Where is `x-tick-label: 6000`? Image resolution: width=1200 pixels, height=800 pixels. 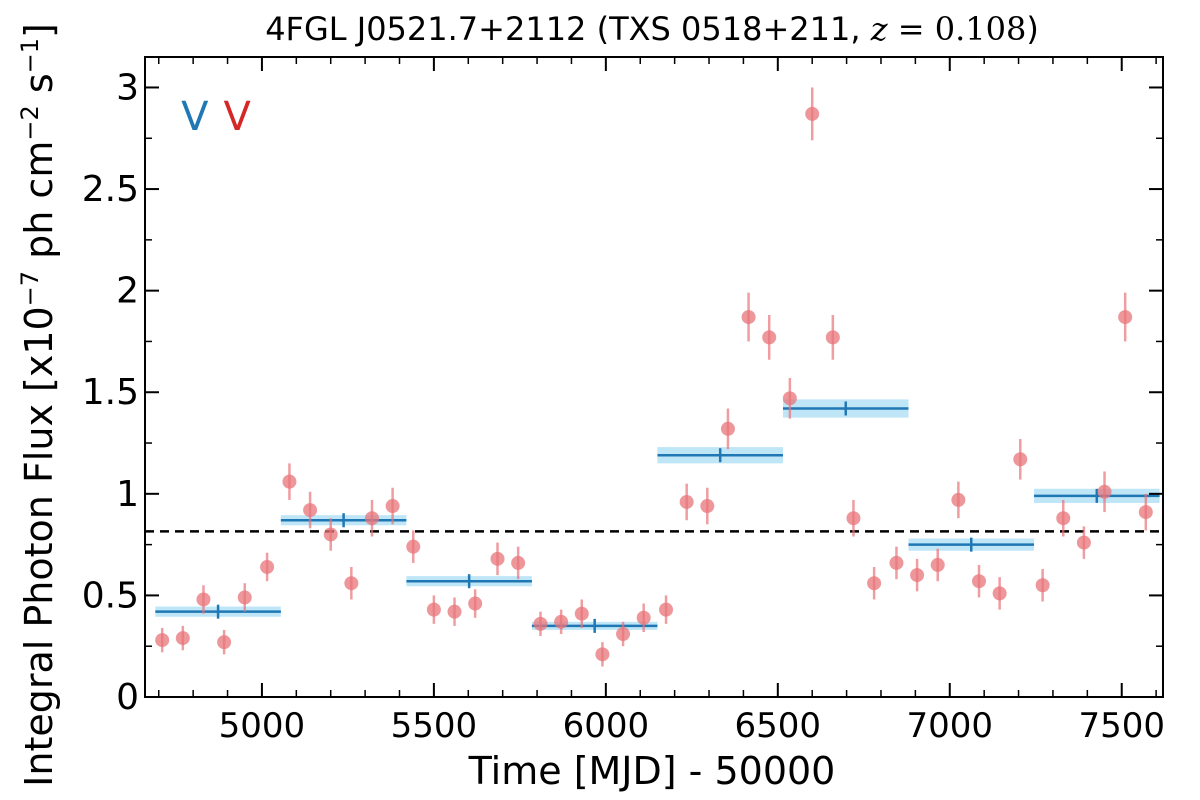
x-tick-label: 6000 is located at coordinates (606, 726).